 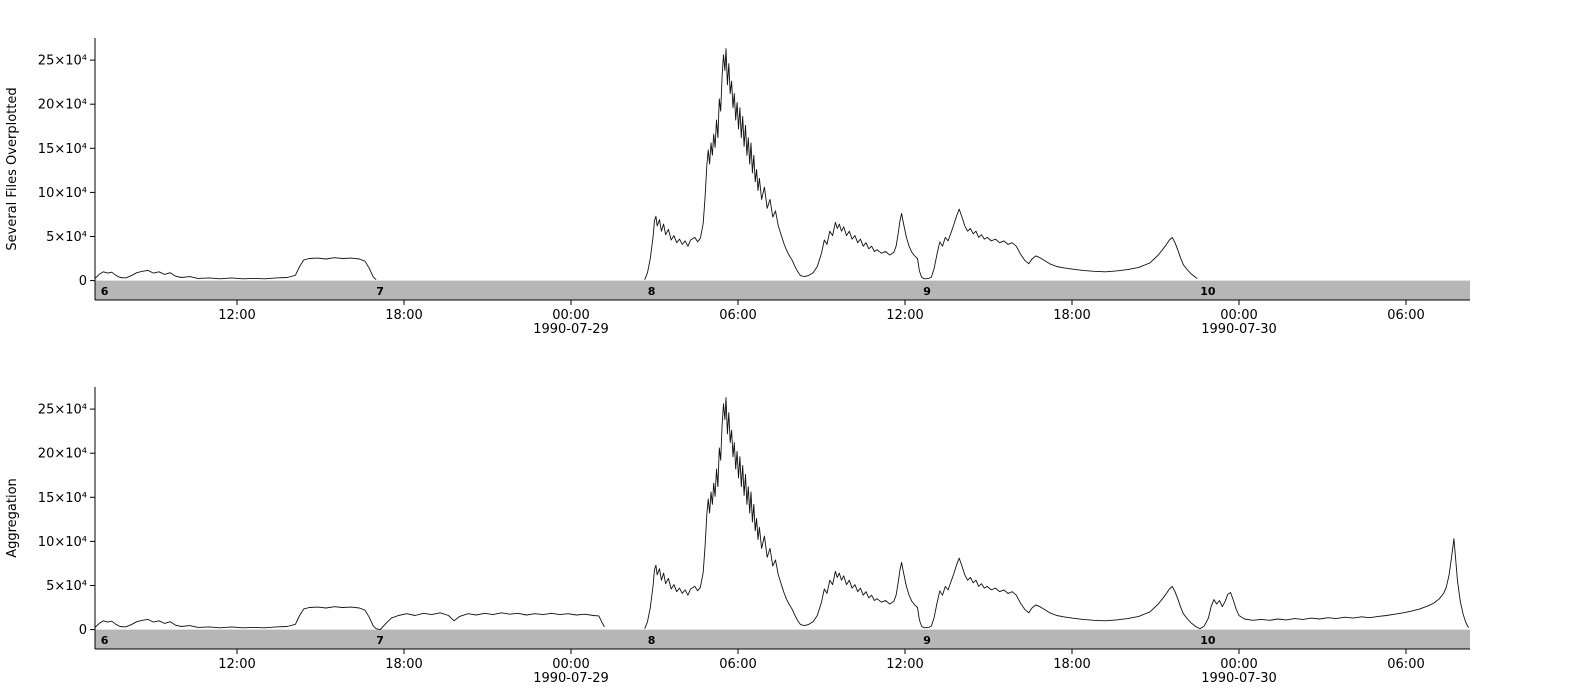 What do you see at coordinates (1333, 584) in the screenshot?
I see `series-line-tail` at bounding box center [1333, 584].